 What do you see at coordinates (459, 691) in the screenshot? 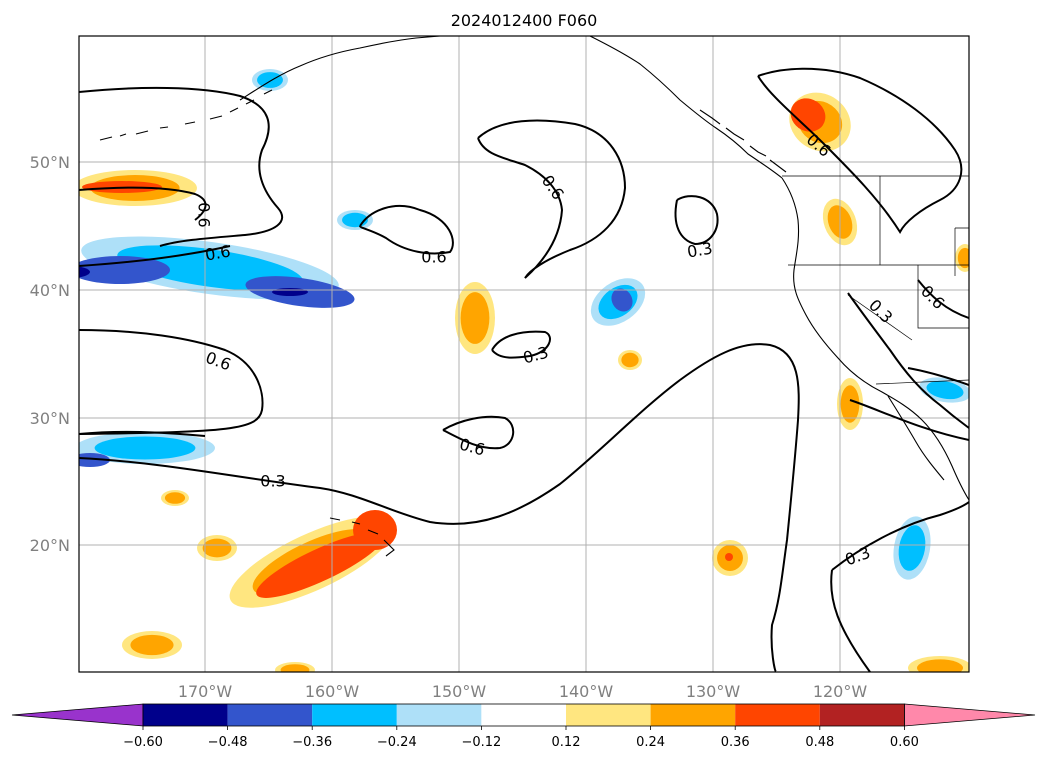
I see `longitude-label: 150°W` at bounding box center [459, 691].